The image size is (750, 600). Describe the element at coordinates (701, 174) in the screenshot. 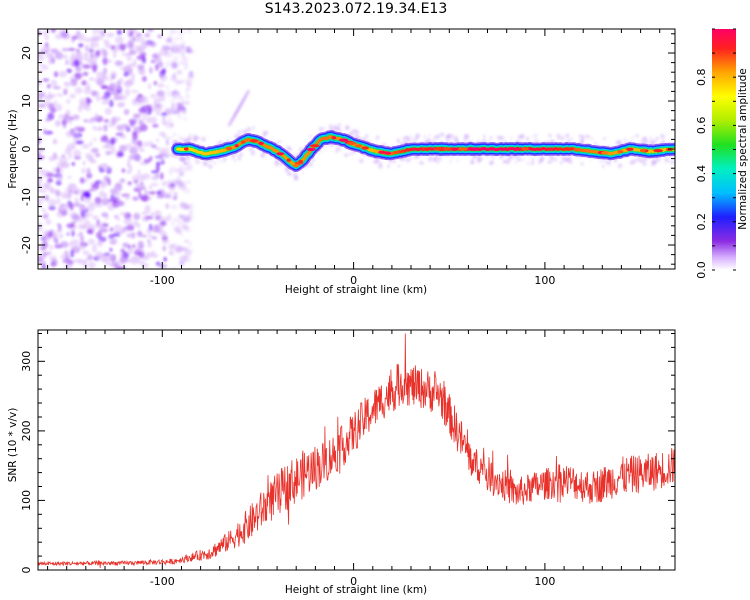

I see `colorbar-tick-label: 0.4` at that location.